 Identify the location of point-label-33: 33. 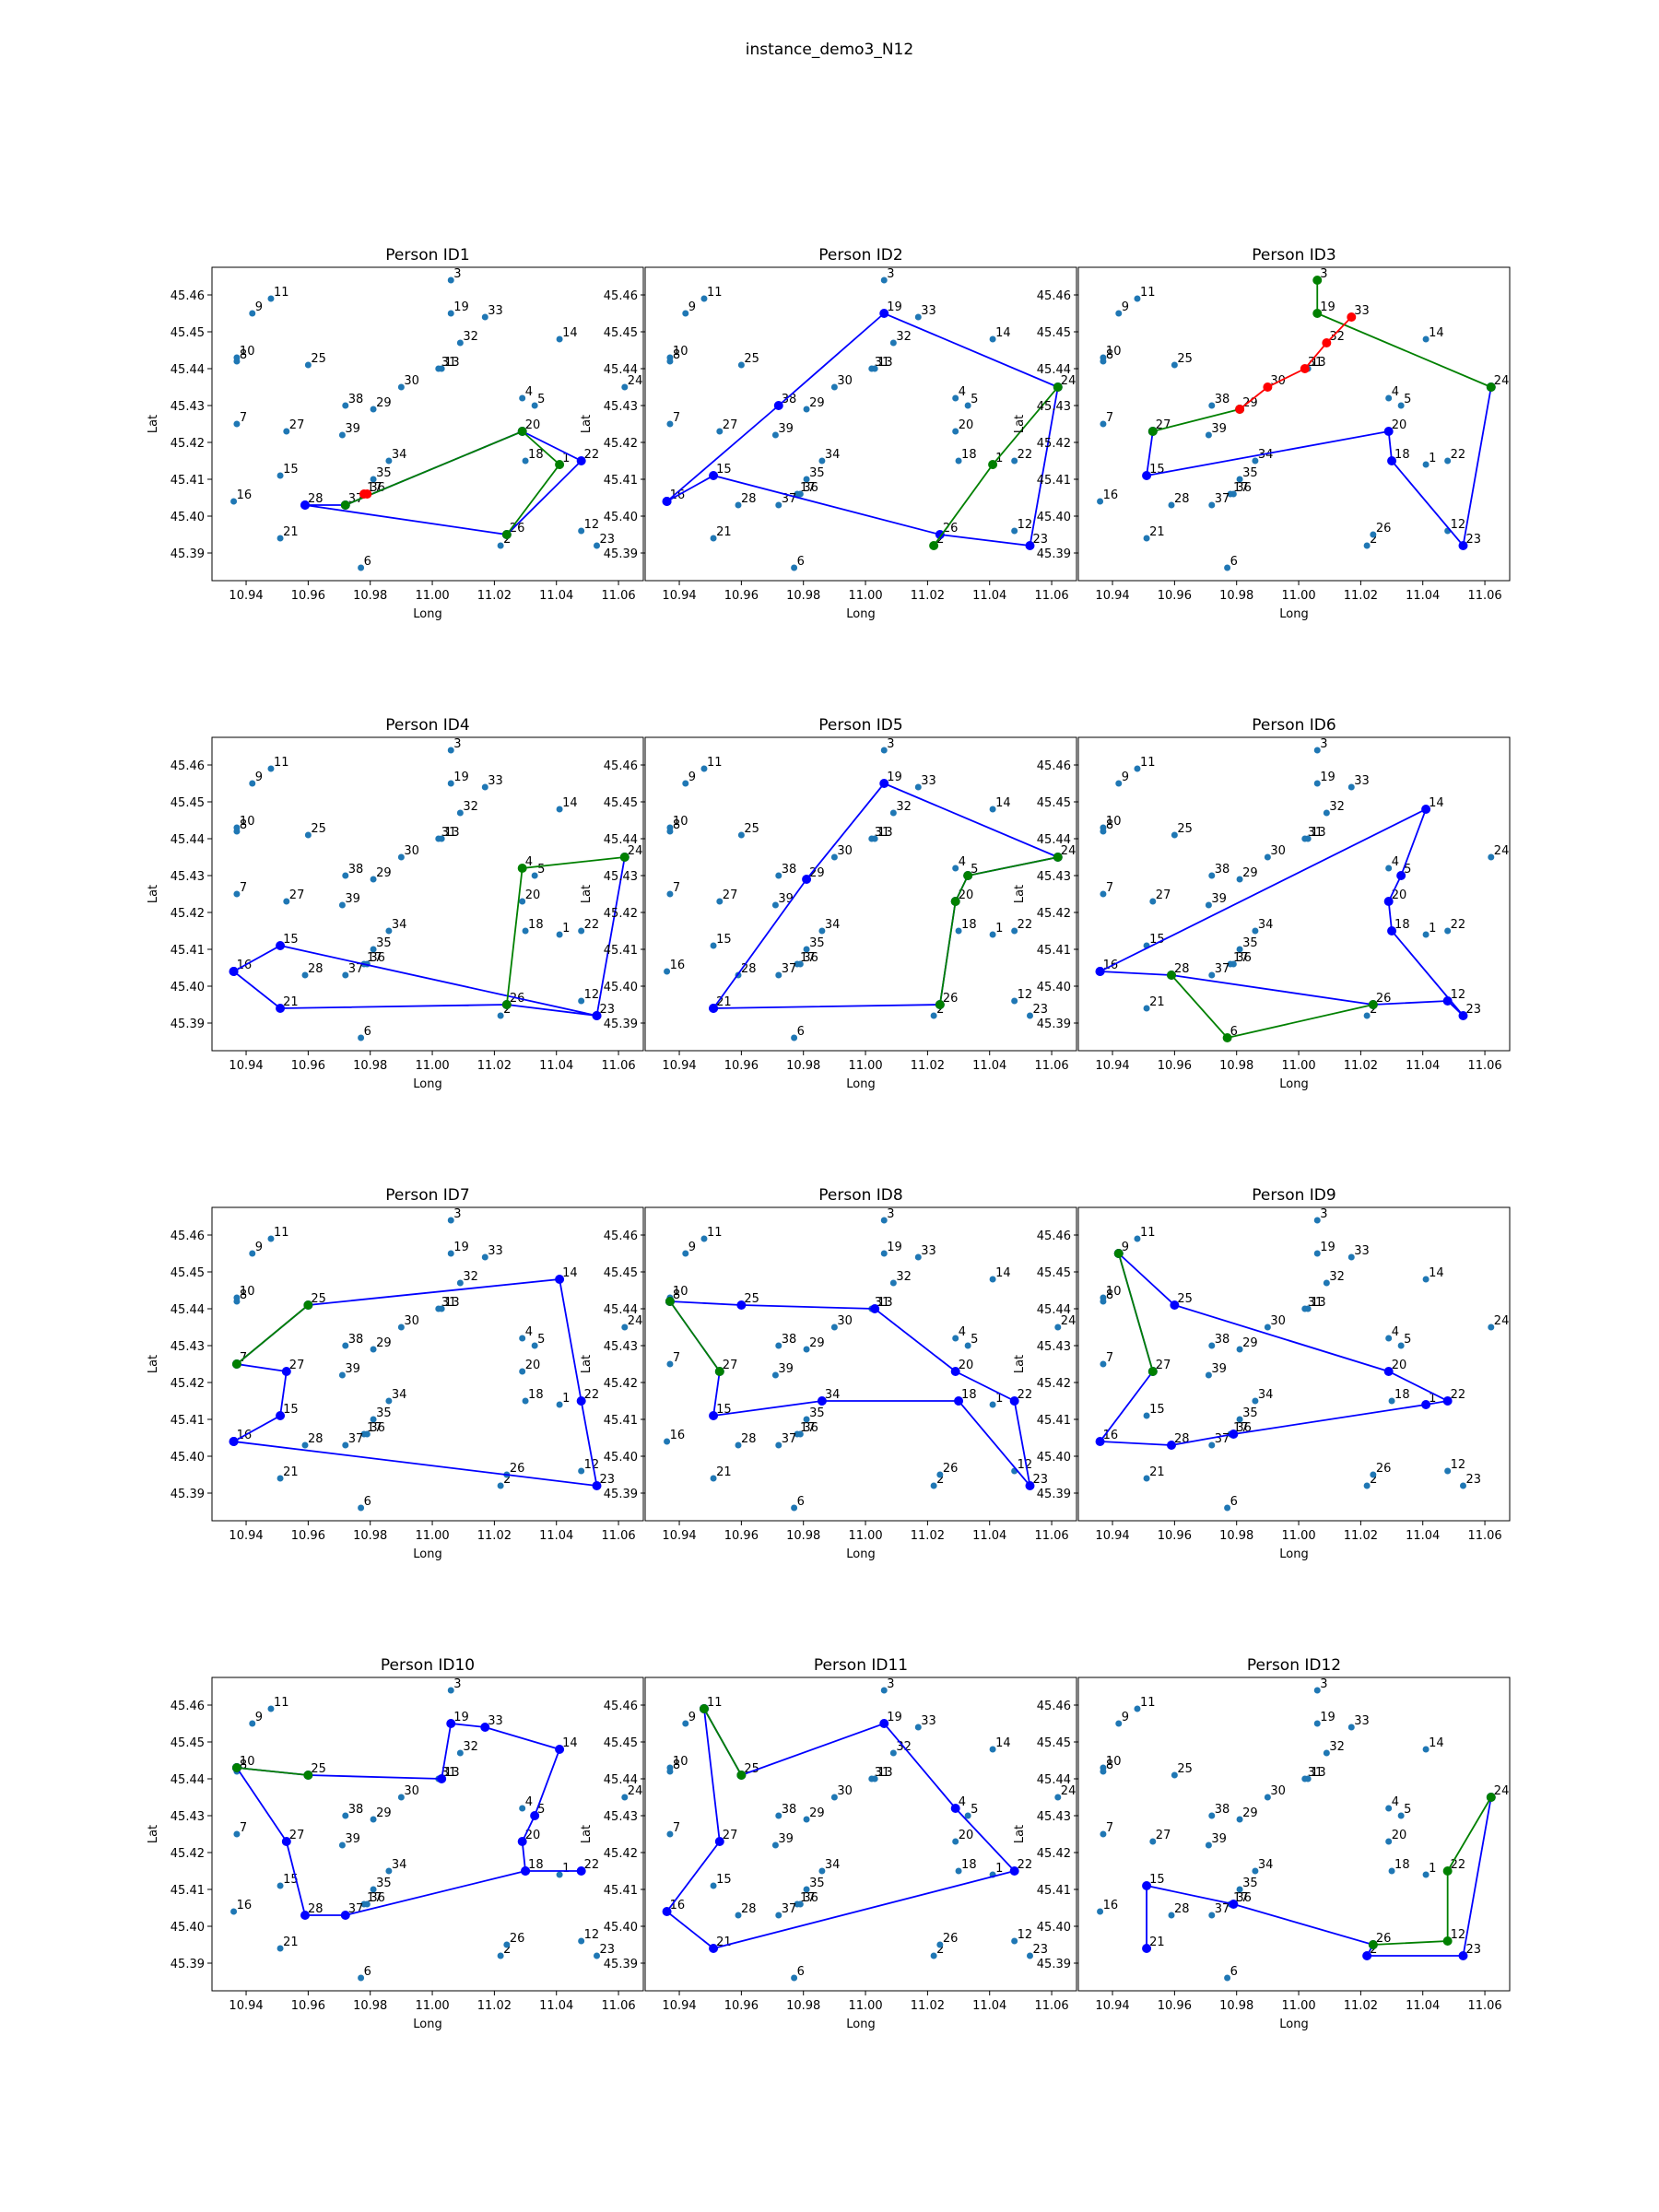
(1362, 1251).